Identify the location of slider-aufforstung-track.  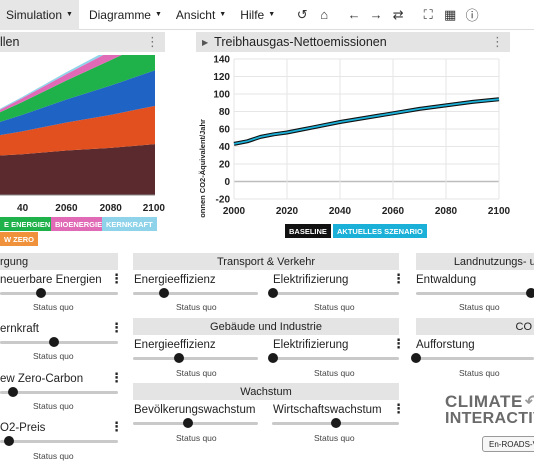
(475, 358).